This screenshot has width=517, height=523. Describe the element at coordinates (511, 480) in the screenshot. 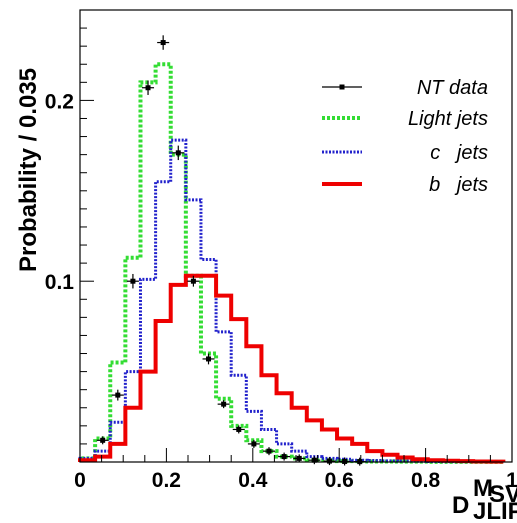

I see `x-tick-label: 1` at that location.